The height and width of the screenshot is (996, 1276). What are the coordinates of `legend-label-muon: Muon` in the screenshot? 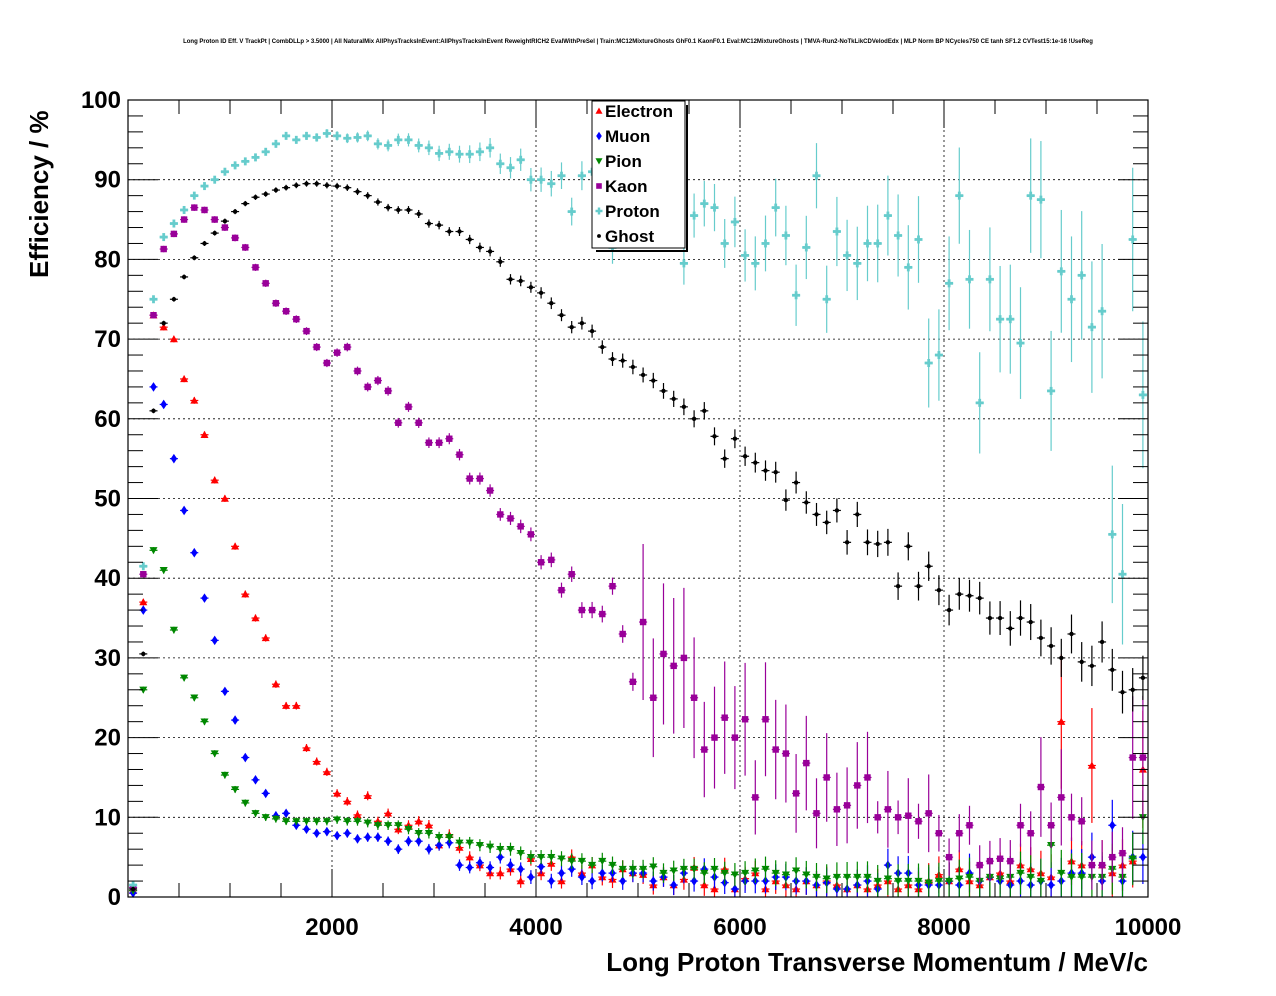 It's located at (627, 136).